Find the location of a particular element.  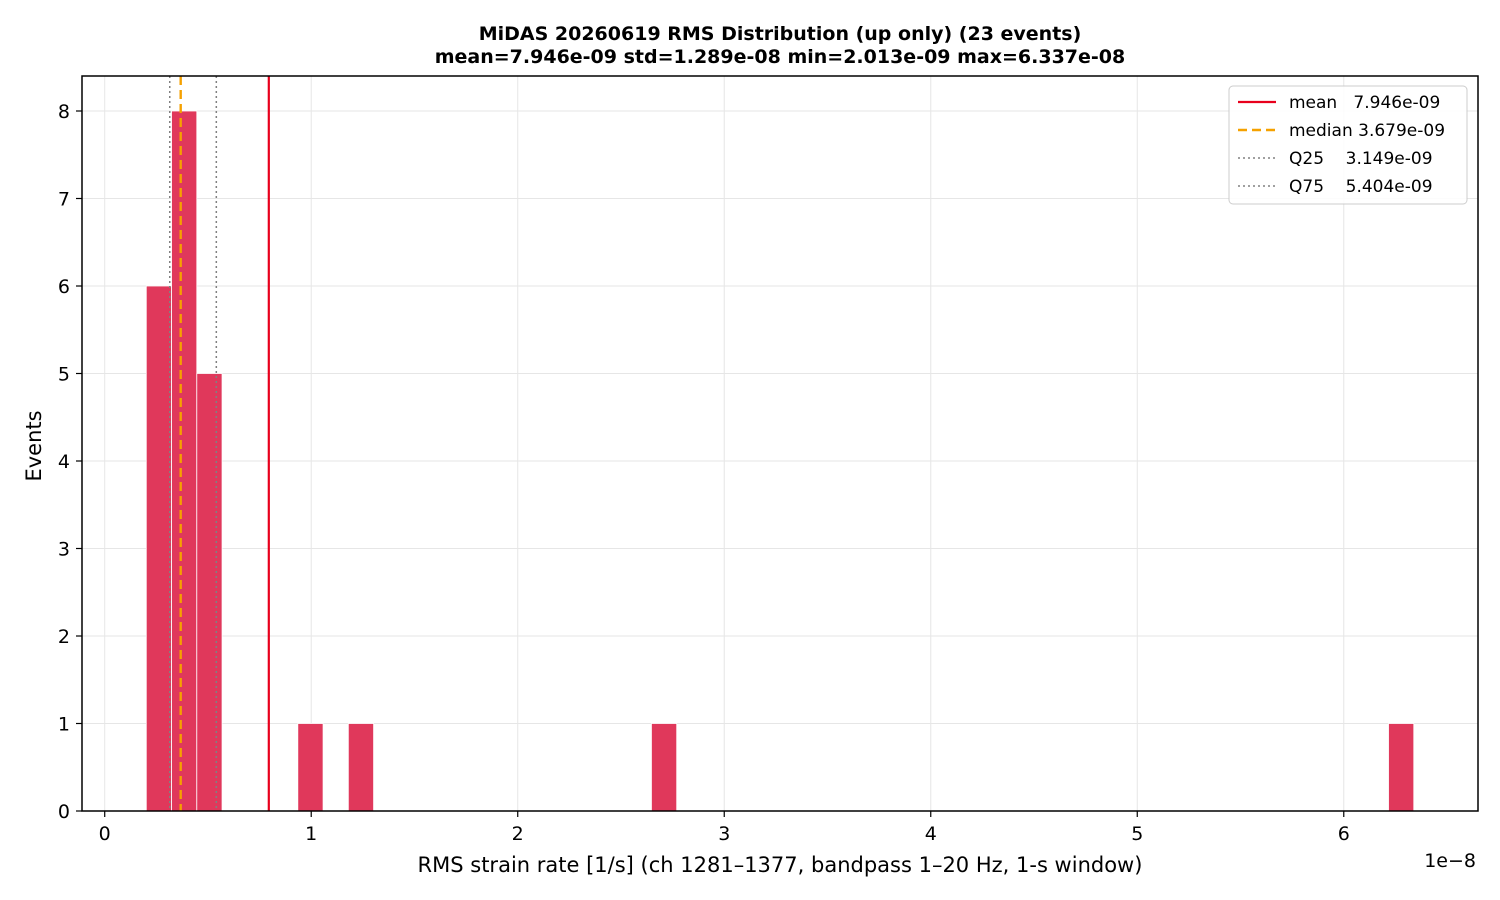

x-tick-label: 2 is located at coordinates (518, 834).